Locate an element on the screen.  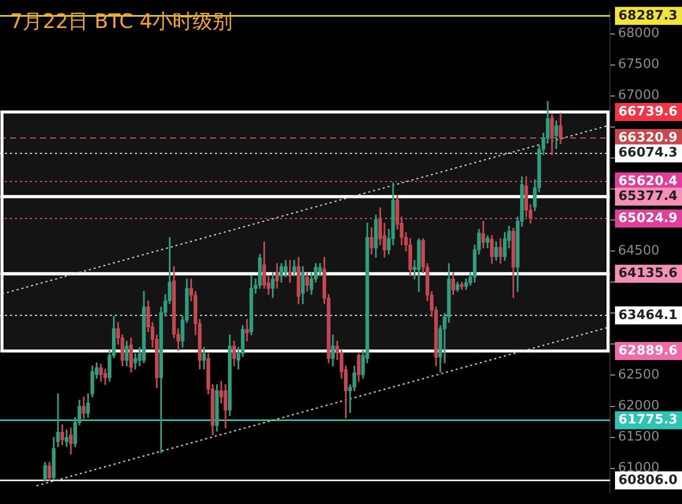
ref-line-label: 60806.0 is located at coordinates (648, 480).